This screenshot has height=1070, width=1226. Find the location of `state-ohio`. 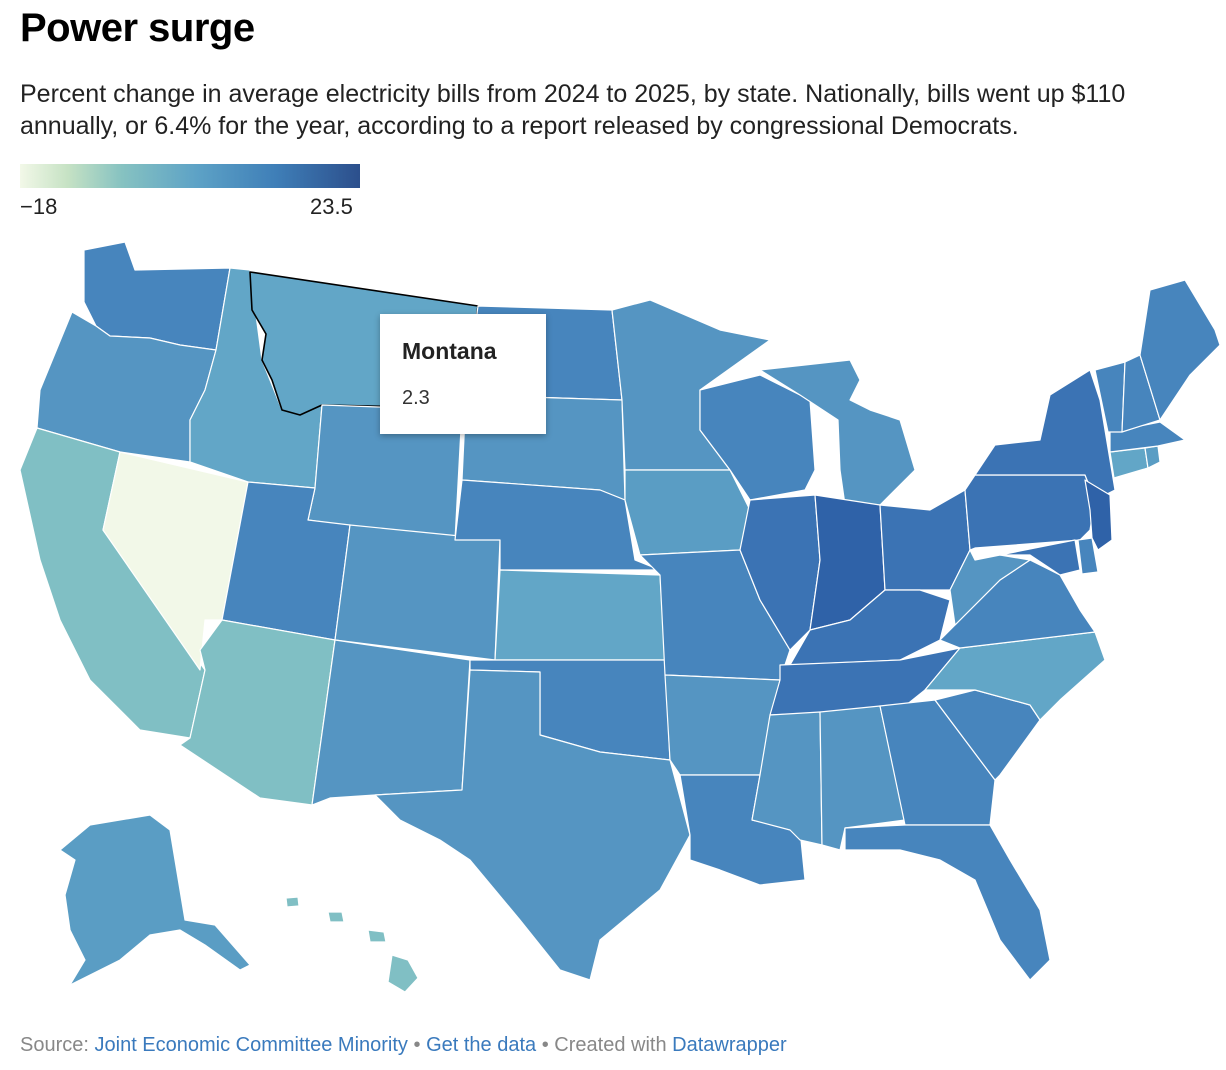

state-ohio is located at coordinates (925, 540).